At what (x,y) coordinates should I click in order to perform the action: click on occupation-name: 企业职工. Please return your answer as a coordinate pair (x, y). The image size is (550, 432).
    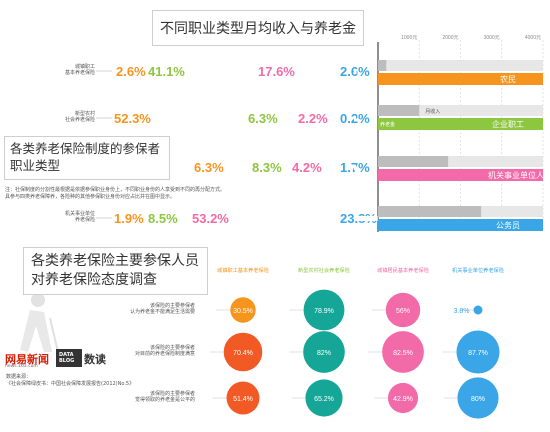
    Looking at the image, I should click on (508, 124).